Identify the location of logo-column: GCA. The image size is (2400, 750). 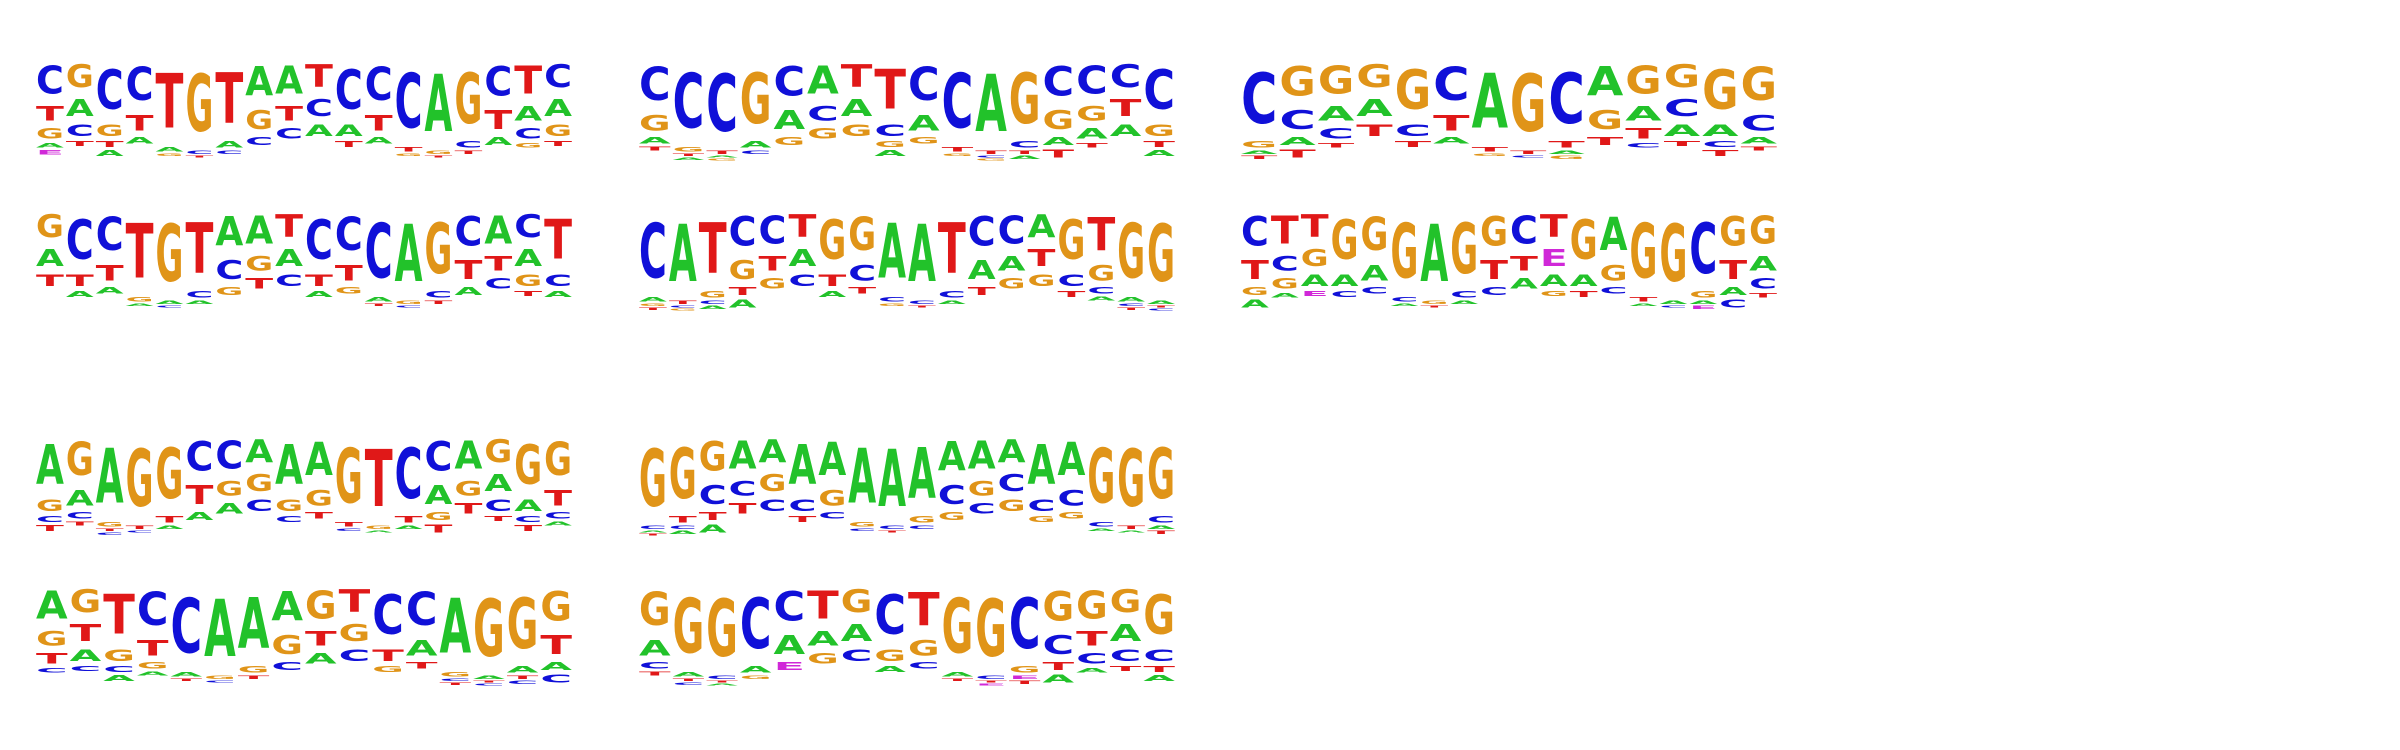
(1404, 257).